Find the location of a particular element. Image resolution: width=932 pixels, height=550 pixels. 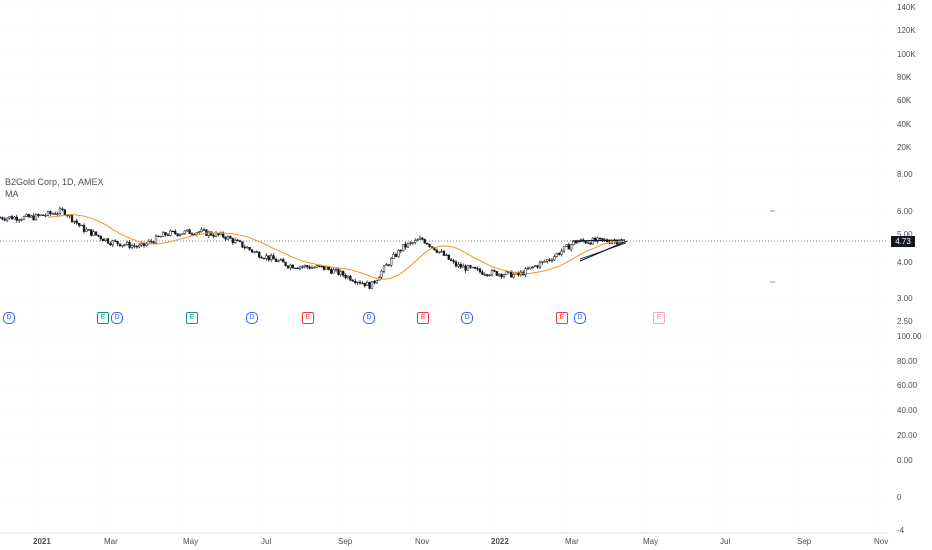

time-tick-label: Sep is located at coordinates (345, 541).